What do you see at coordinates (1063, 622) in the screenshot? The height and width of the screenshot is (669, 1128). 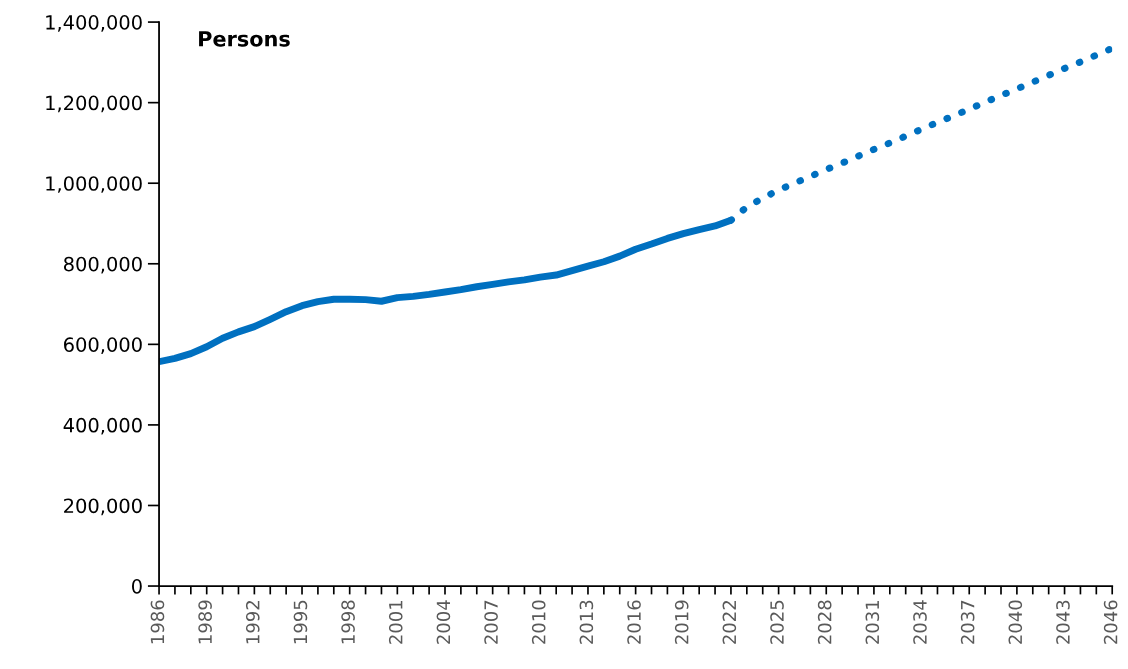 I see `x-tick-label: 2043` at bounding box center [1063, 622].